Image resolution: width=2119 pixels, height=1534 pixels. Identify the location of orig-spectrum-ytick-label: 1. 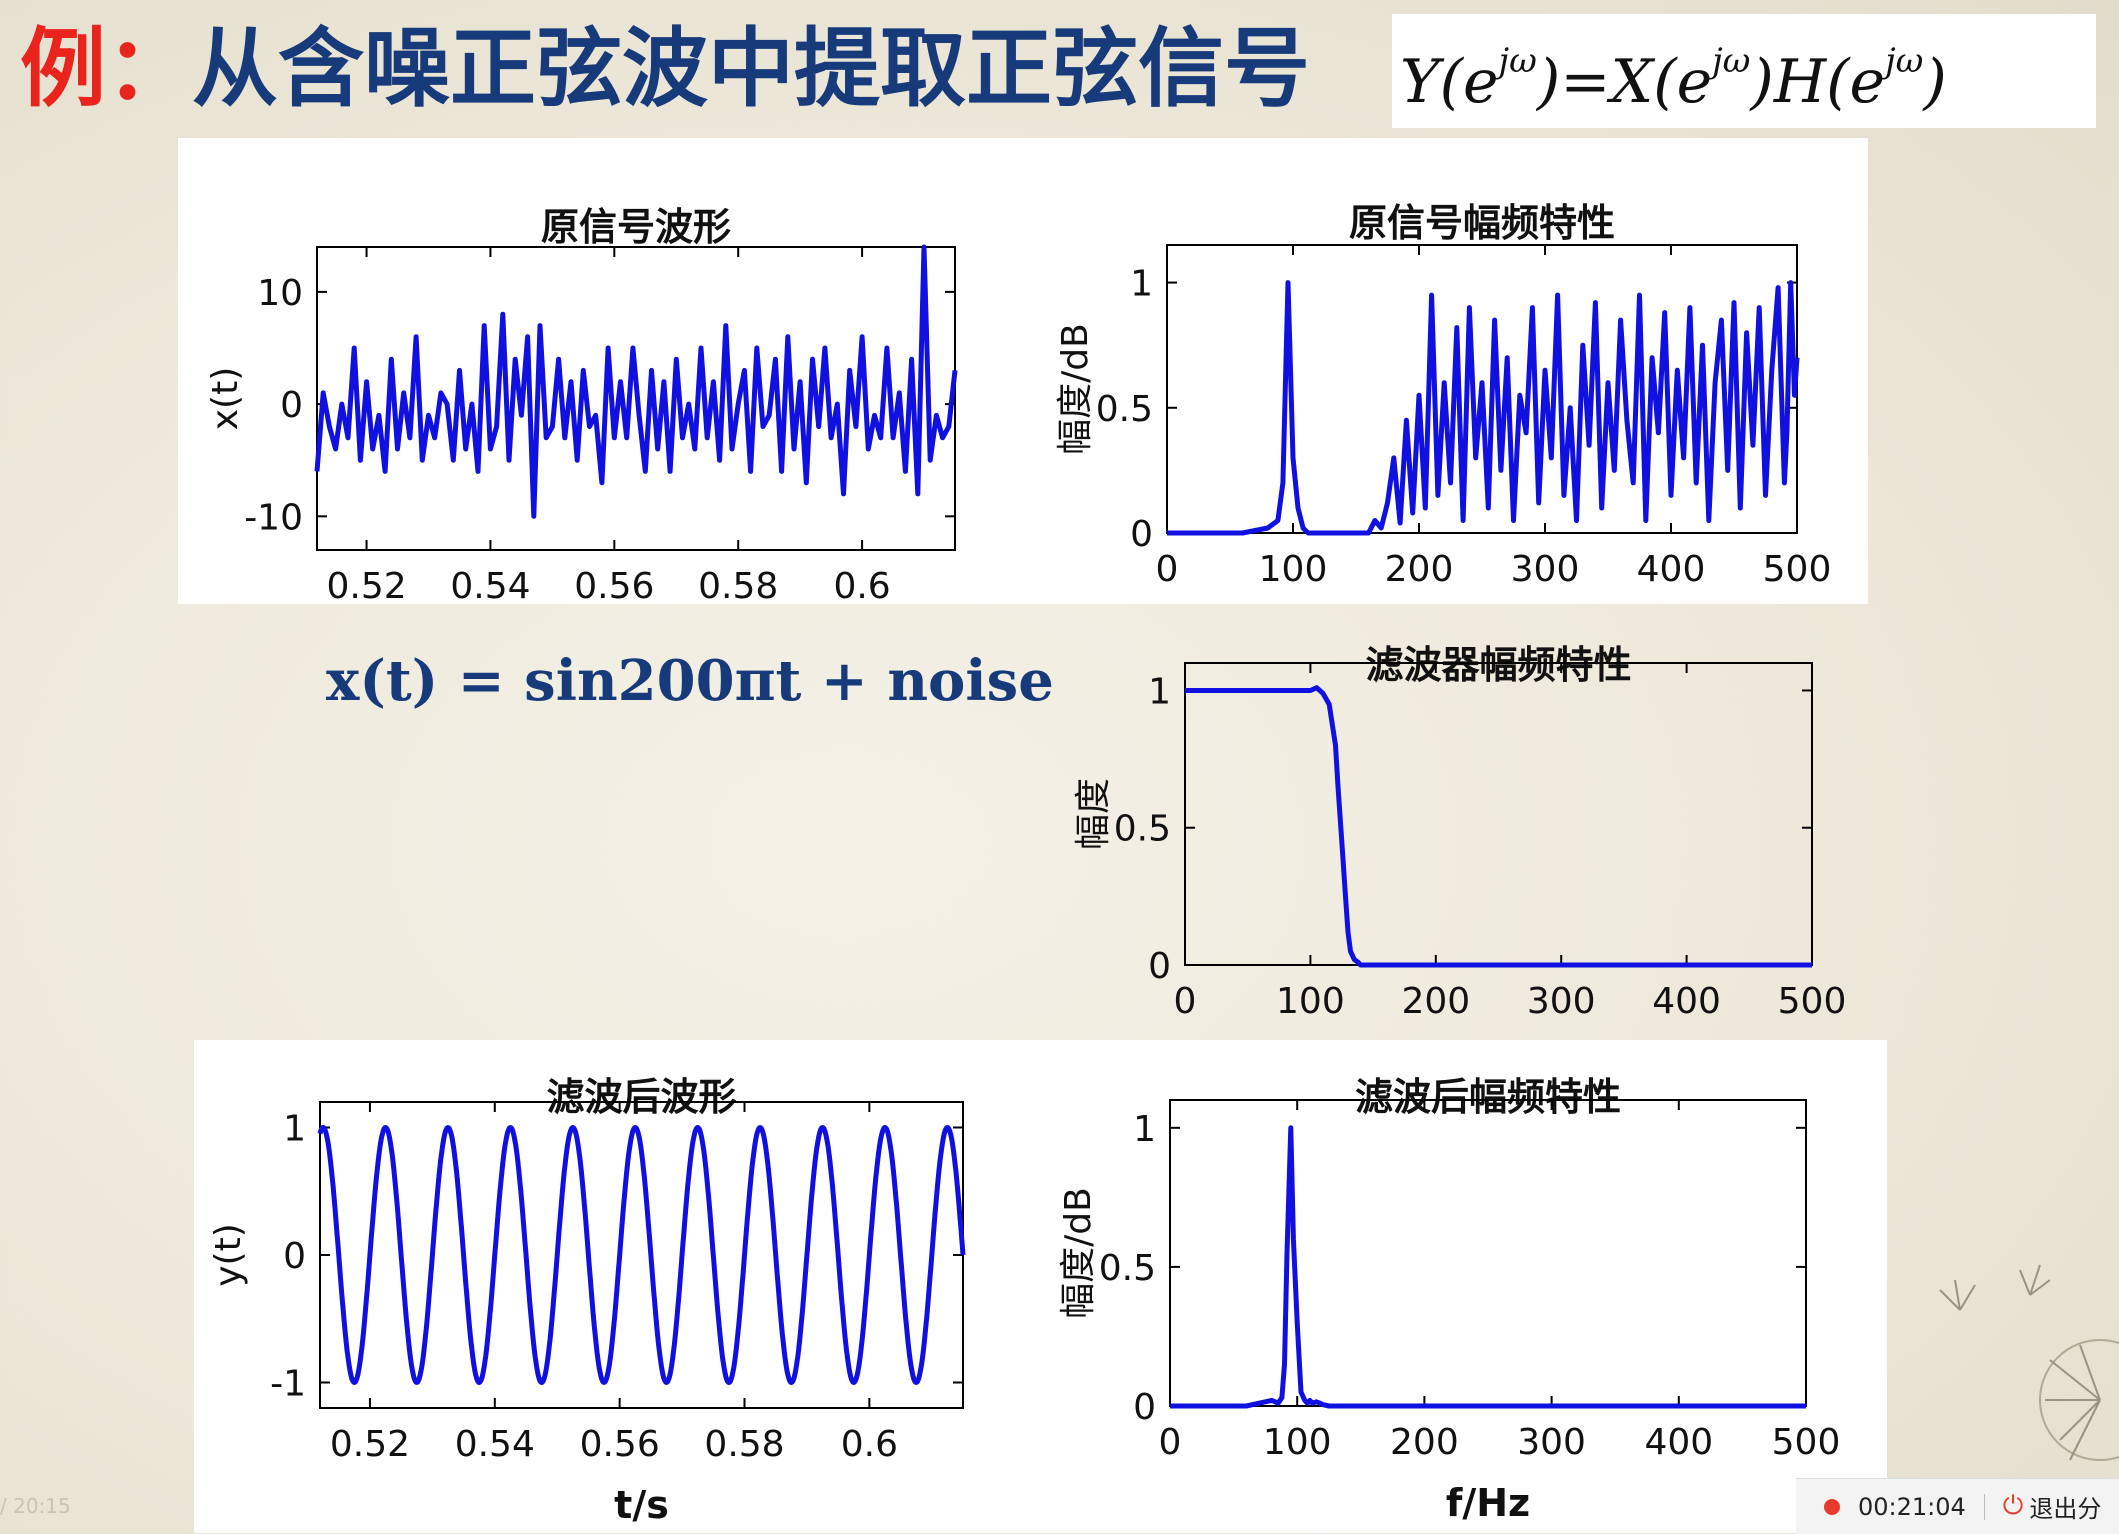
(1141, 284).